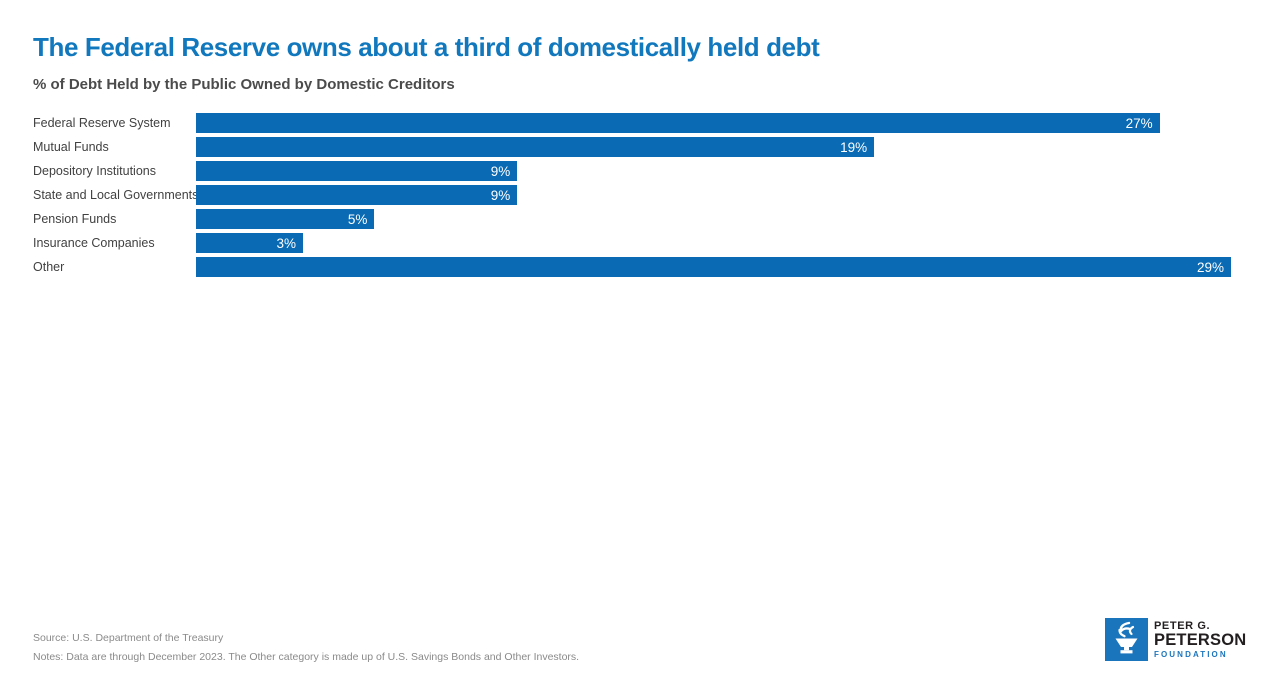  I want to click on chart-row: Insurance Companies 3%, so click(632, 243).